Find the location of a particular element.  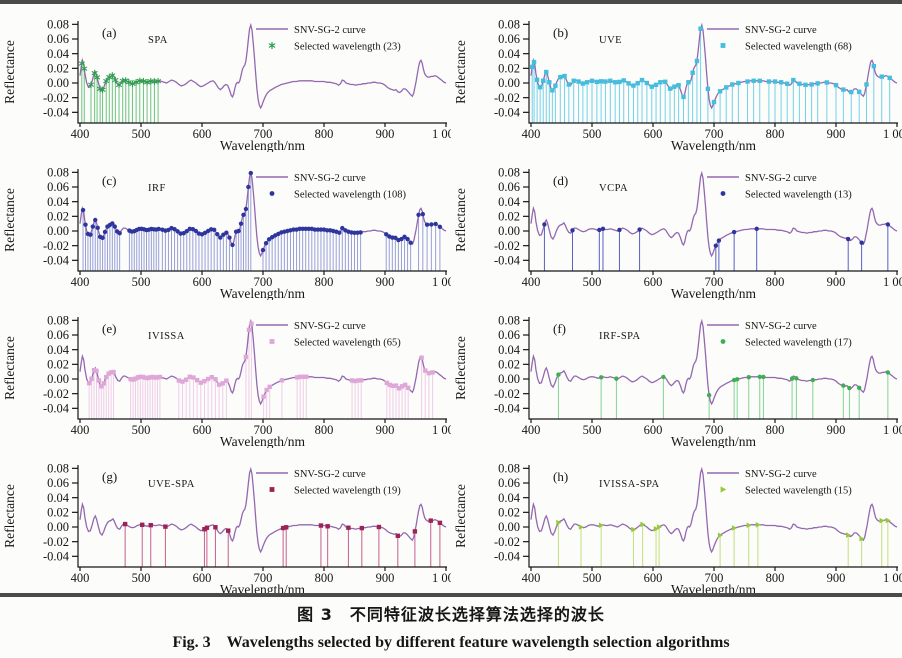

panel-letter: (e) is located at coordinates (109, 328).